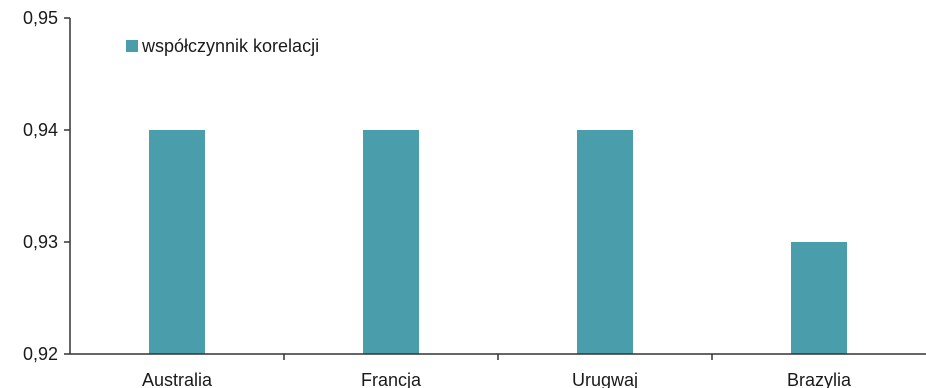 This screenshot has height=388, width=926. What do you see at coordinates (391, 242) in the screenshot?
I see `bar-francja` at bounding box center [391, 242].